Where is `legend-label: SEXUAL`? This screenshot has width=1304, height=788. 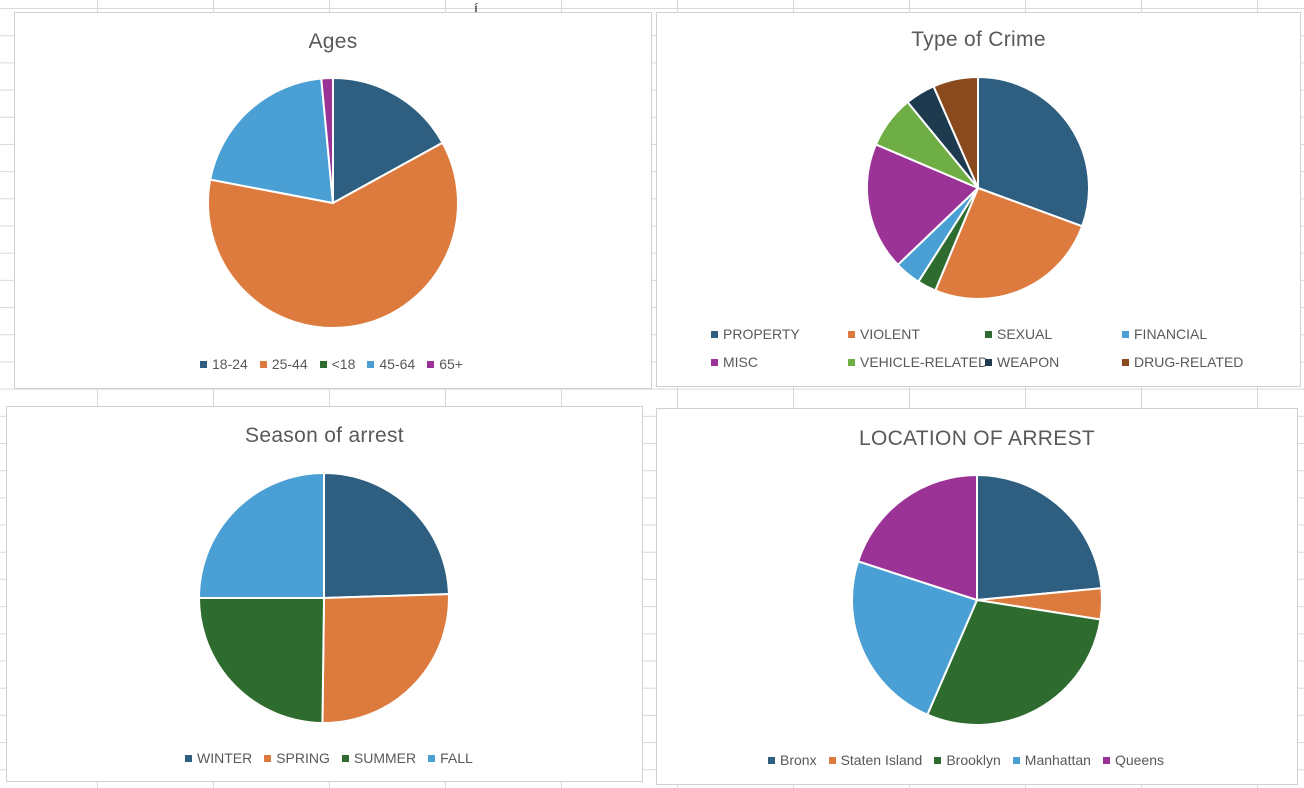 legend-label: SEXUAL is located at coordinates (1025, 334).